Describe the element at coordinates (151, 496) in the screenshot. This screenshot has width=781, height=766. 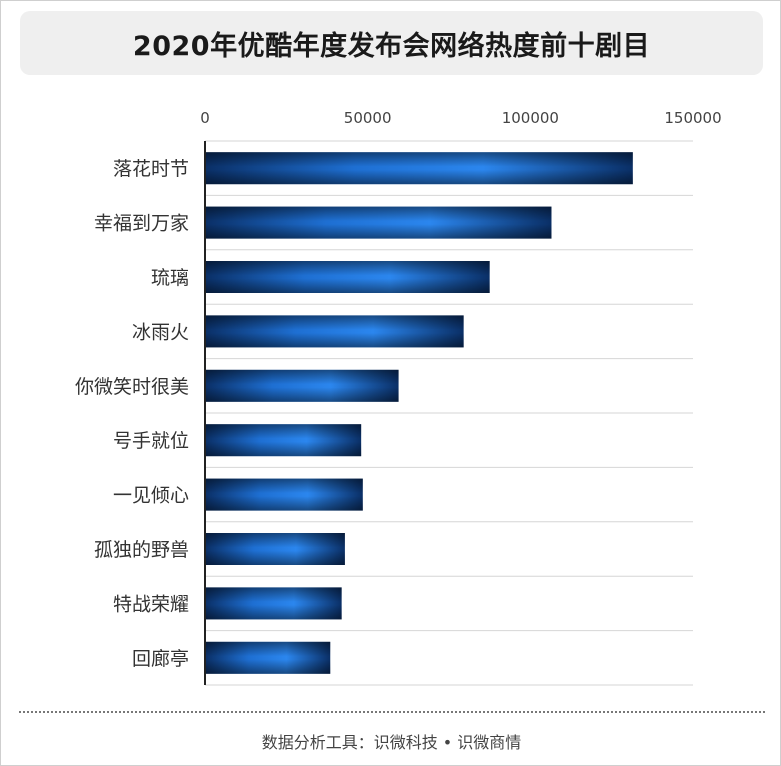
I see `category-label: 一见倾心` at that location.